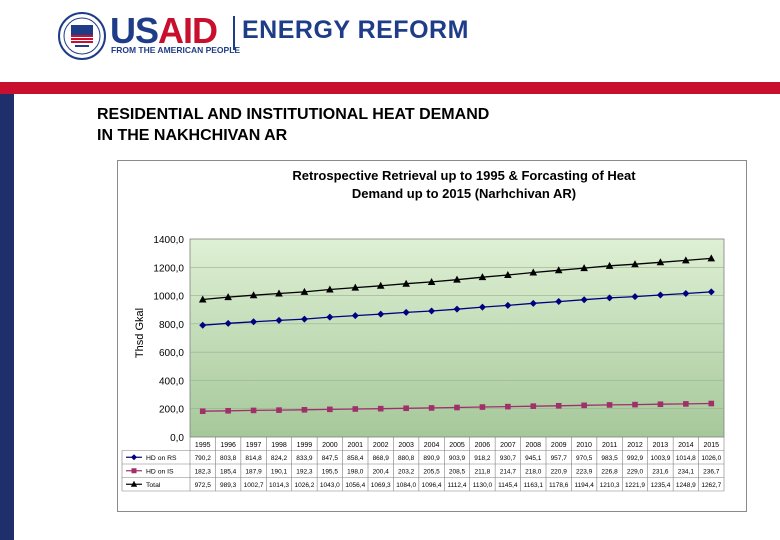  Describe the element at coordinates (686, 458) in the screenshot. I see `table-value: 1014,8` at that location.